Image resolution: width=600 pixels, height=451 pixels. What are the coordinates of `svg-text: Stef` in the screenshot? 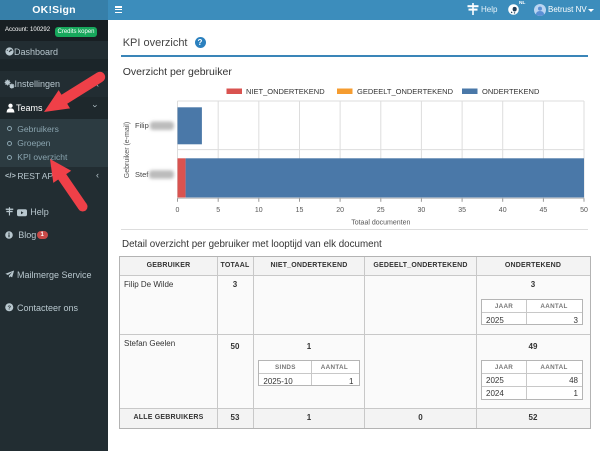 It's located at (142, 174).